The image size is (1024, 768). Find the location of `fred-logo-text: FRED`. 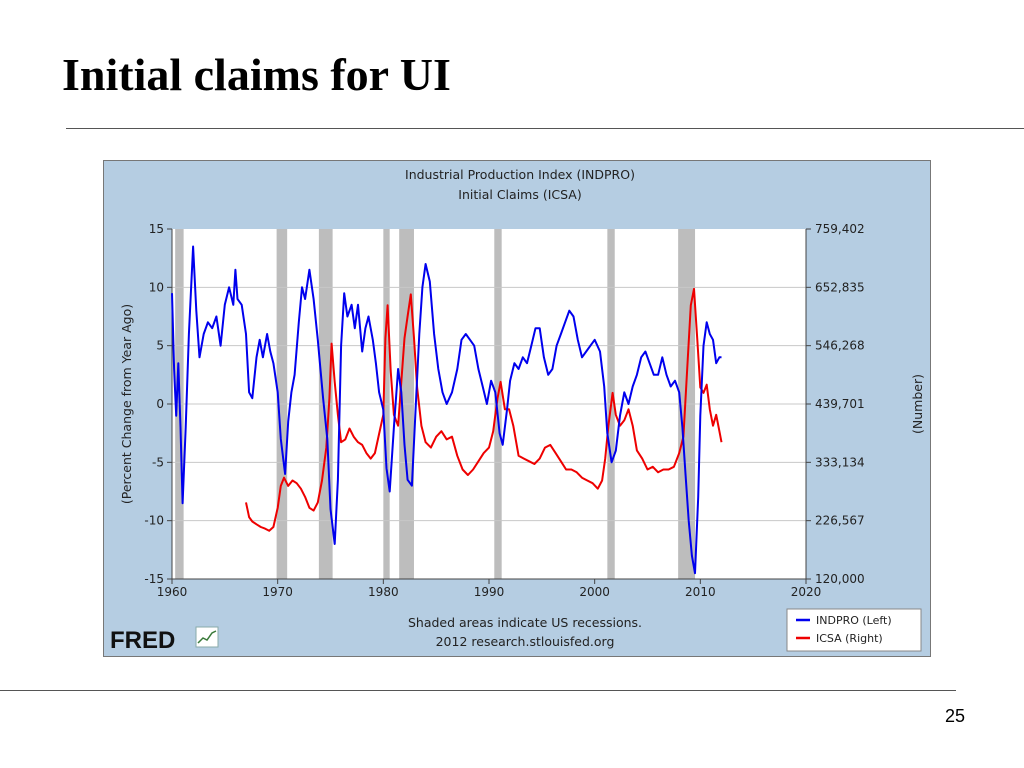

fred-logo-text: FRED is located at coordinates (142, 640).